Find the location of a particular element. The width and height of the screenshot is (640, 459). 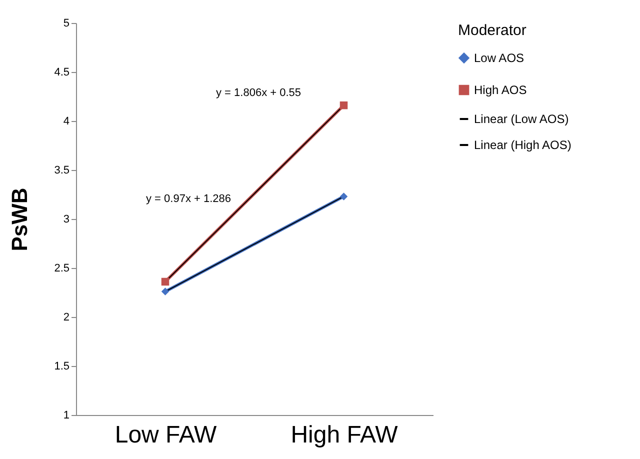

legend-label: High AOS is located at coordinates (500, 90).